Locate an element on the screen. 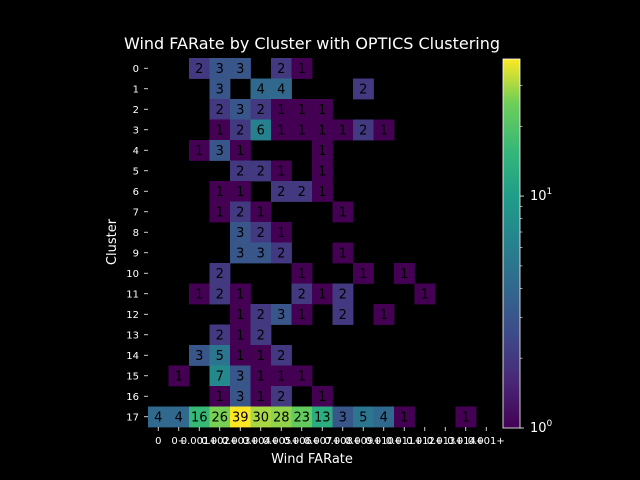 This screenshot has width=640, height=480. cell-value-label: 7 is located at coordinates (220, 376).